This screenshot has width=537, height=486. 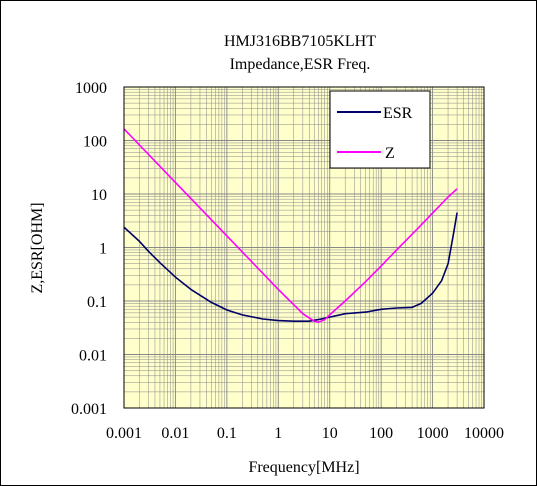 I want to click on y-tick-label: 0.1, so click(x=97, y=302).